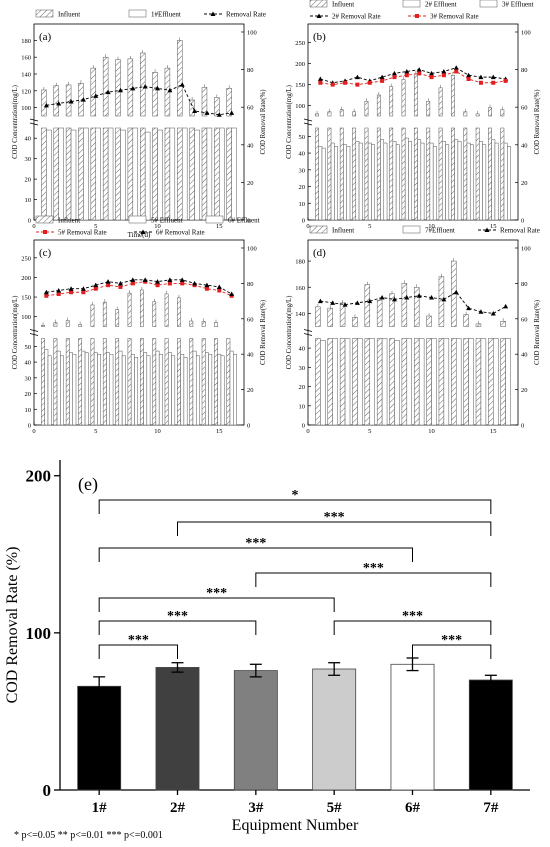 The width and height of the screenshot is (550, 847). I want to click on x-tick-label: 15, so click(493, 226).